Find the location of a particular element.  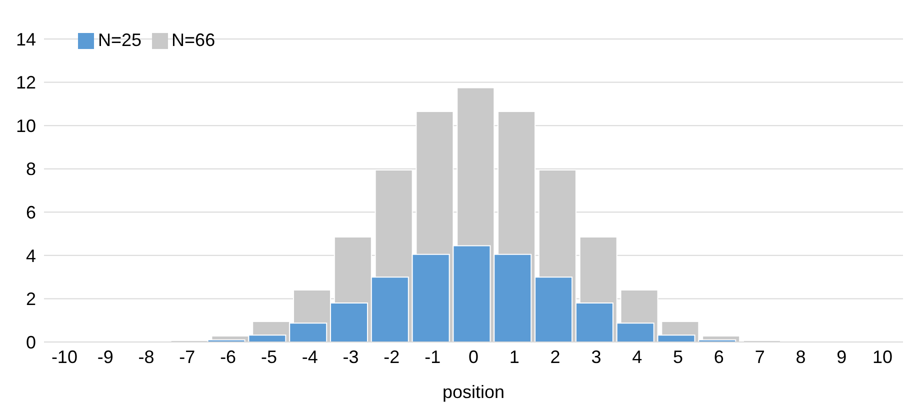

legend-label: N=25 is located at coordinates (120, 40).